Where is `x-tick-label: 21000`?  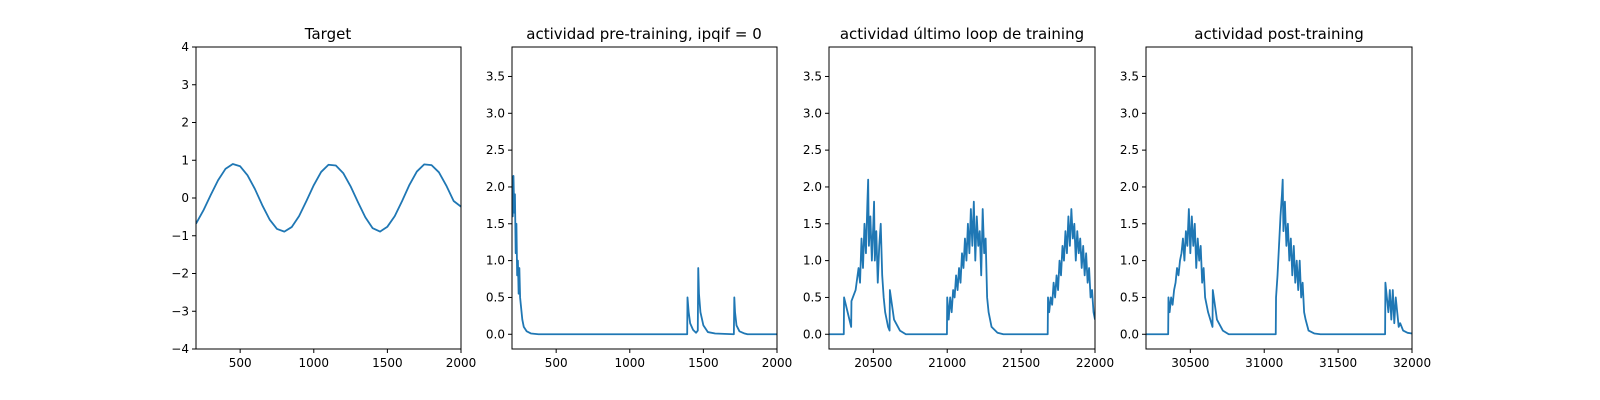
x-tick-label: 21000 is located at coordinates (947, 363).